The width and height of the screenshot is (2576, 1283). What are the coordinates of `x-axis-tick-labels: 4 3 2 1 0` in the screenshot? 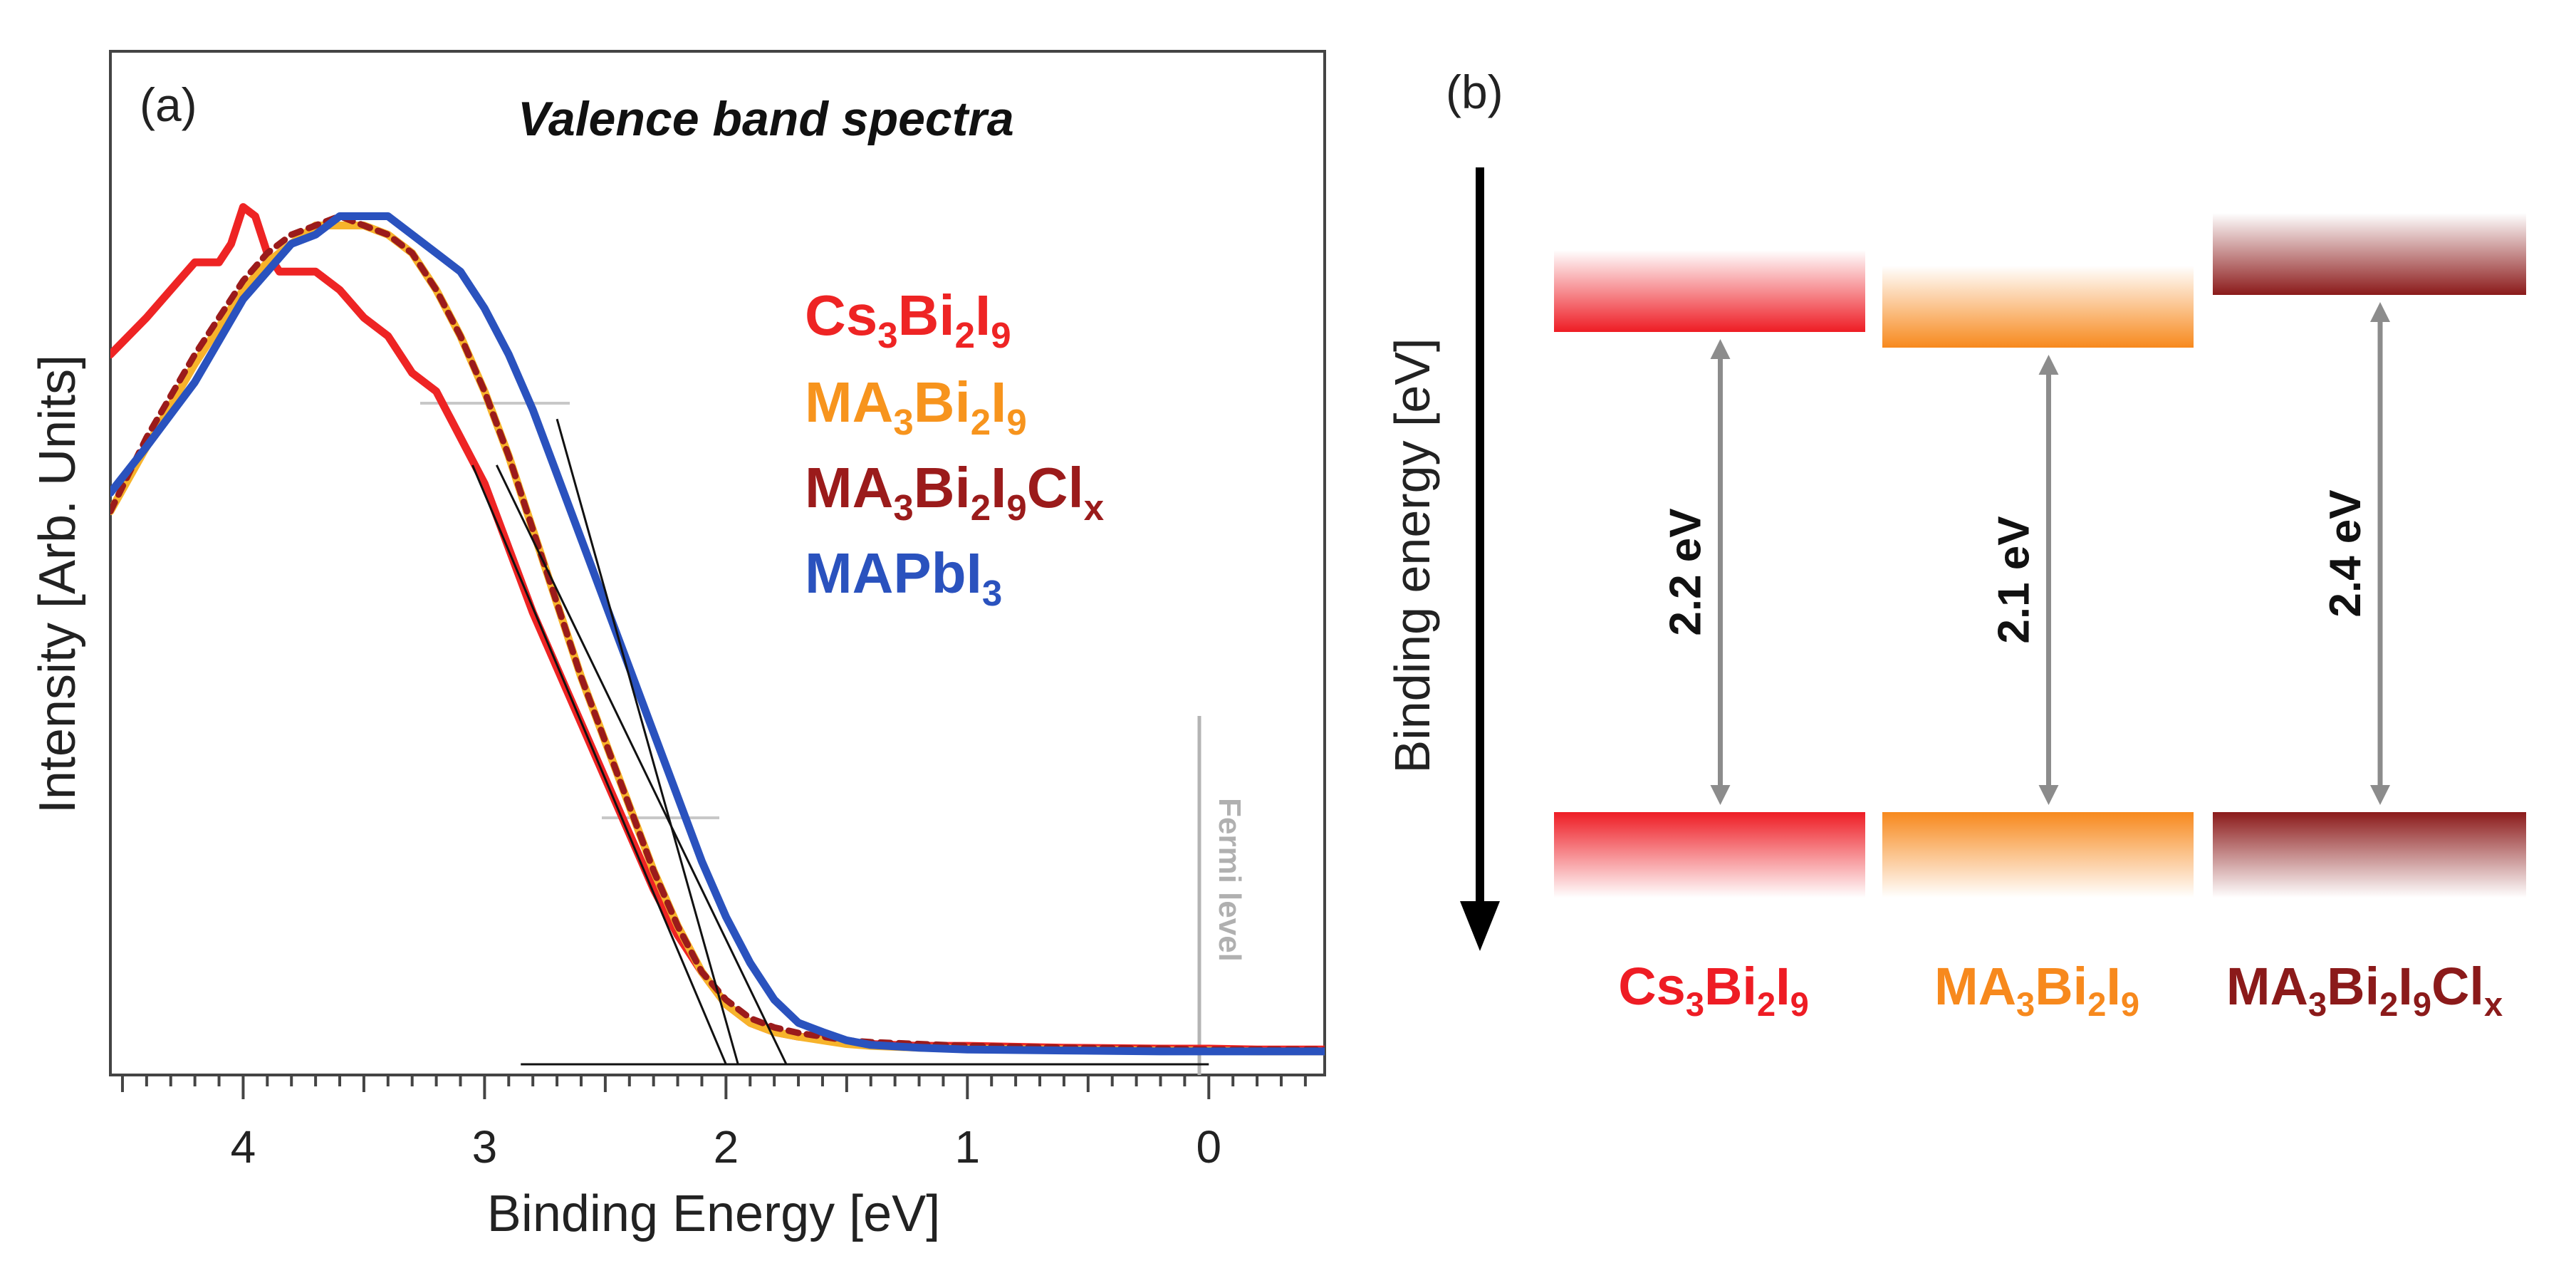 It's located at (726, 1147).